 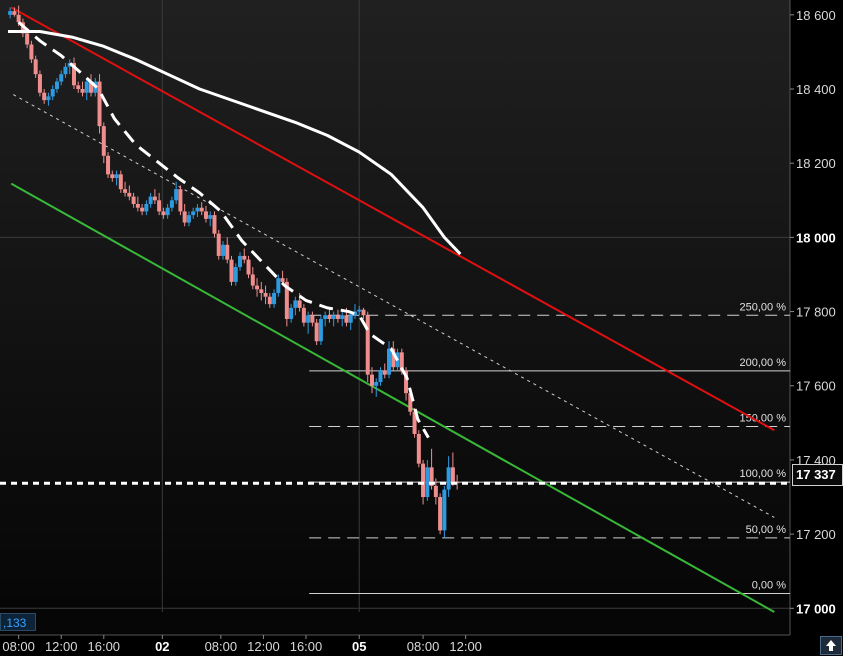 What do you see at coordinates (763, 419) in the screenshot?
I see `fib-label: 150,00 %` at bounding box center [763, 419].